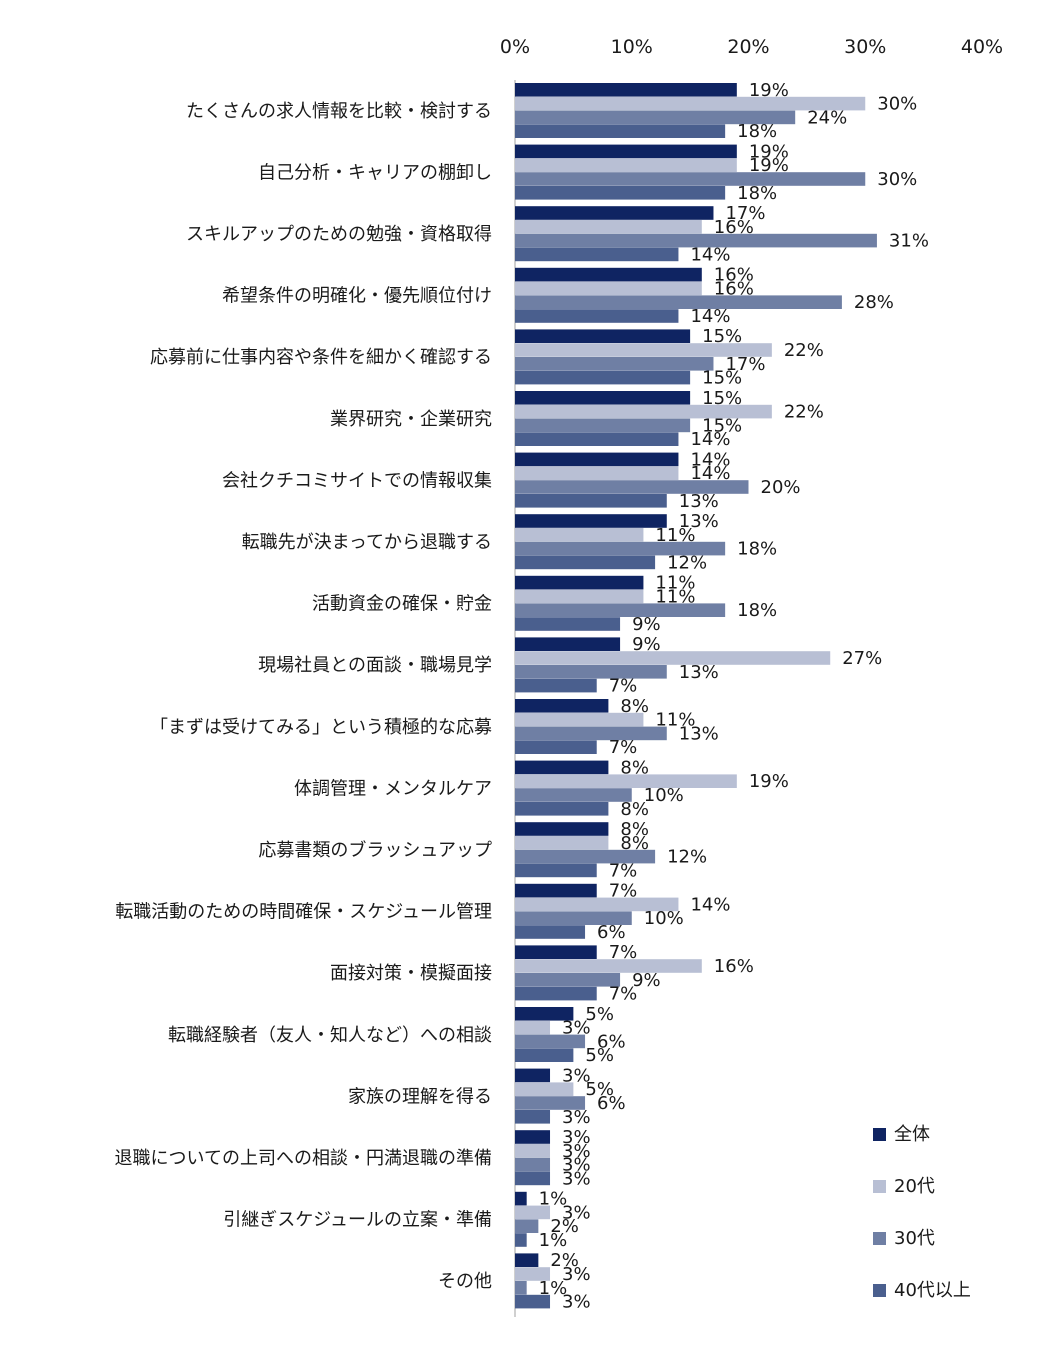 Image resolution: width=1056 pixels, height=1350 pixels. I want to click on legend-label: 20代, so click(914, 1186).